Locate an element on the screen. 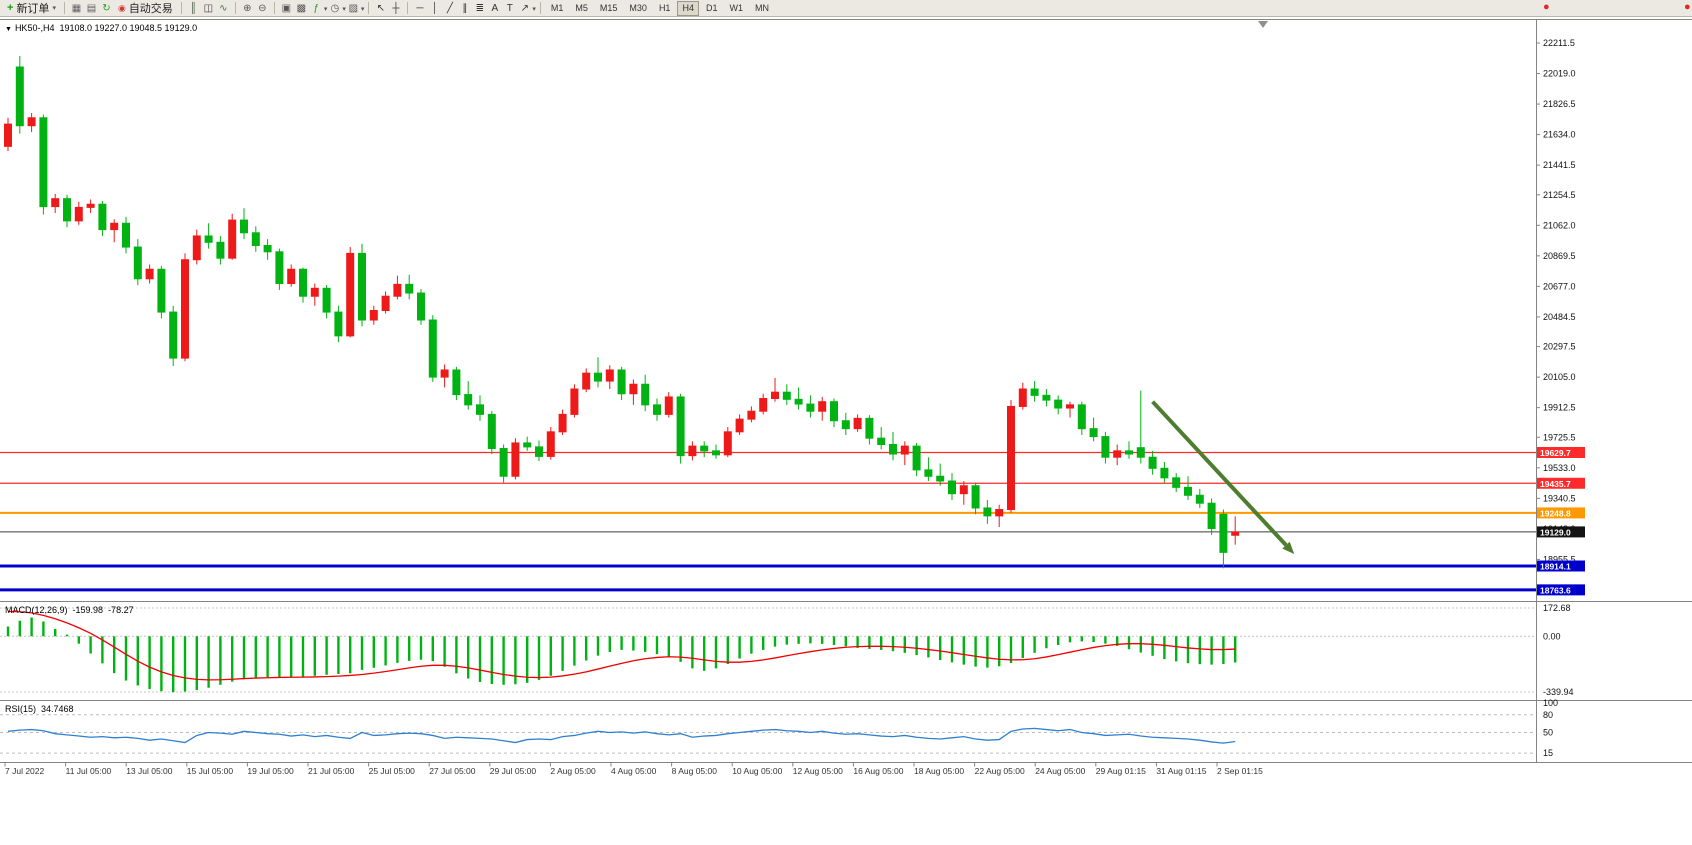 Image resolution: width=1692 pixels, height=845 pixels. alerts-icon: ● is located at coordinates (1687, 7).